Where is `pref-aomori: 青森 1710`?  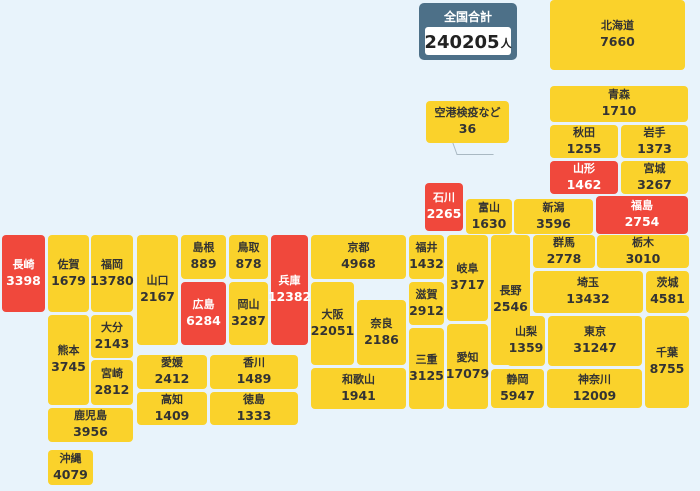 pref-aomori: 青森 1710 is located at coordinates (619, 104).